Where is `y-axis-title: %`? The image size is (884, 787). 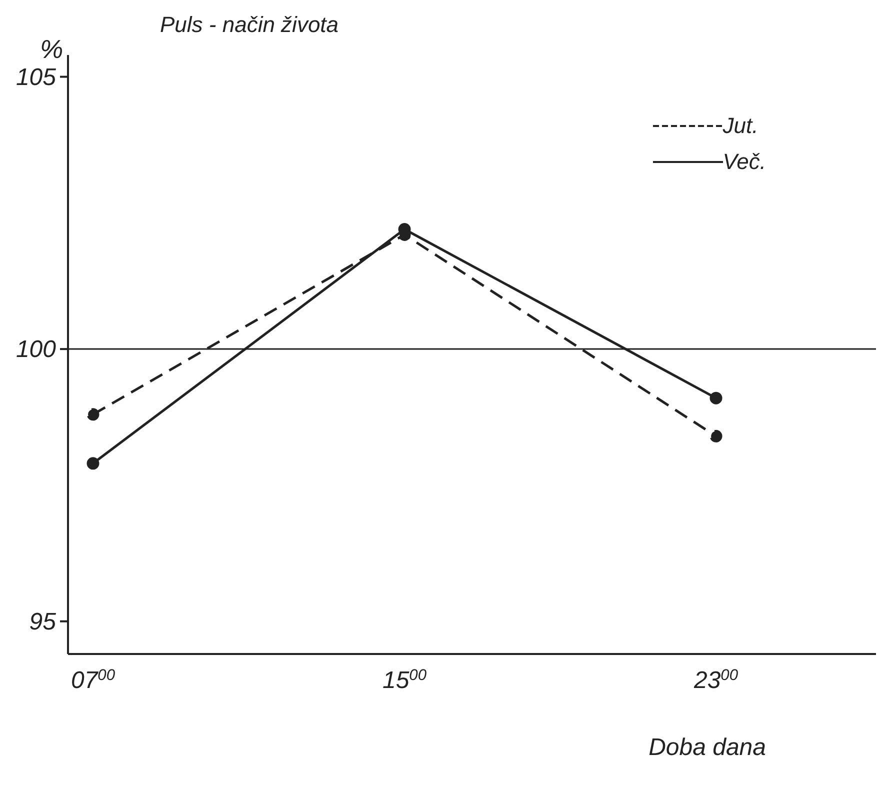 y-axis-title: % is located at coordinates (52, 49).